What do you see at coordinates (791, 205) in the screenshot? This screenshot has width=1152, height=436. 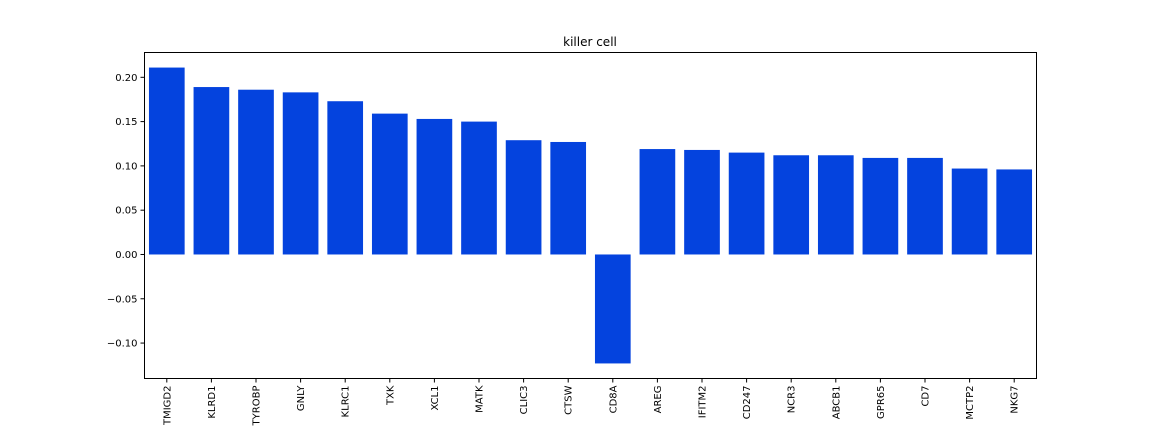 I see `bar-ncr3` at bounding box center [791, 205].